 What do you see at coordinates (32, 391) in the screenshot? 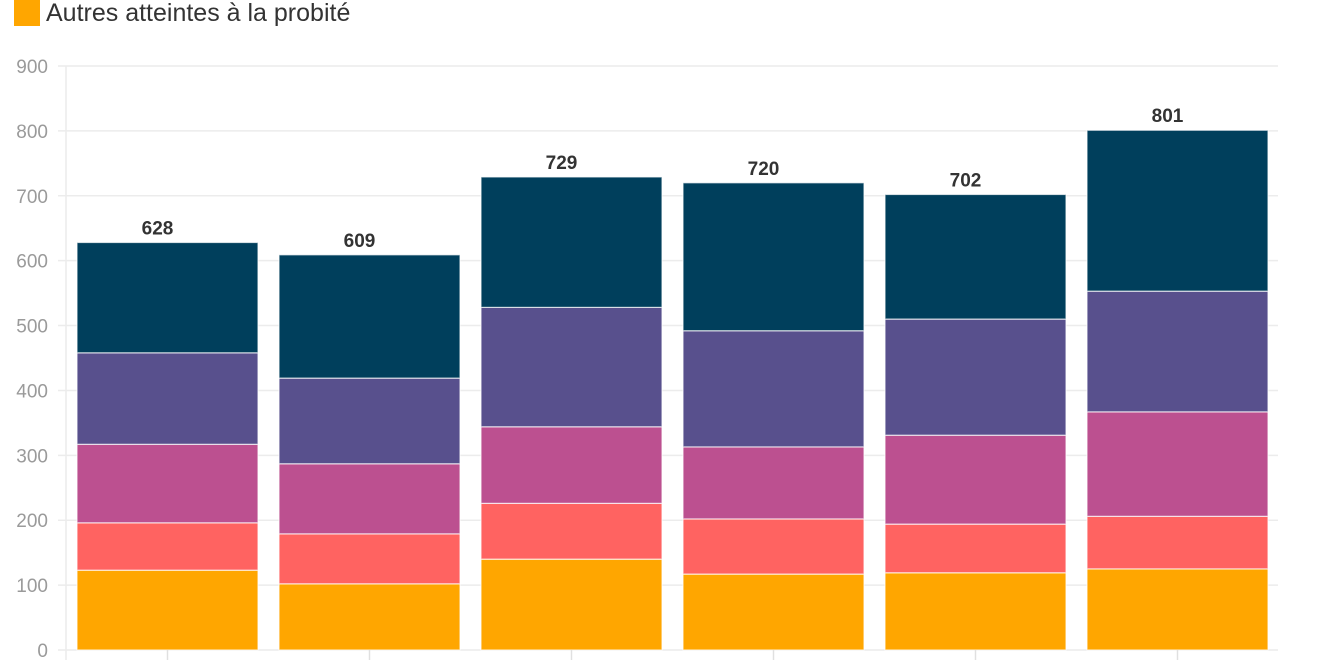
I see `y-tick-label: 400` at bounding box center [32, 391].